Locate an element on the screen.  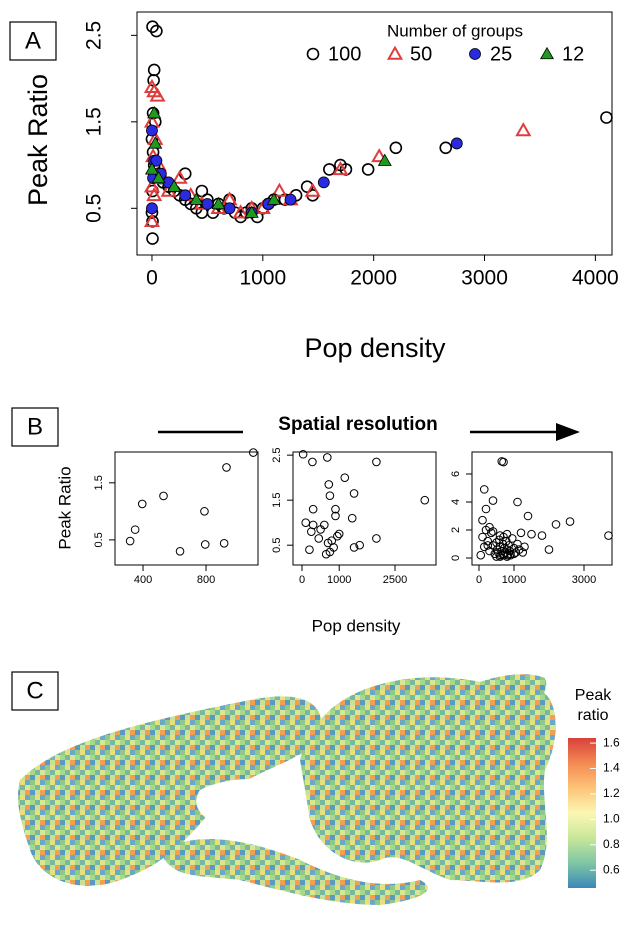
colorbar-tick-label: 0.8 is located at coordinates (611, 844).